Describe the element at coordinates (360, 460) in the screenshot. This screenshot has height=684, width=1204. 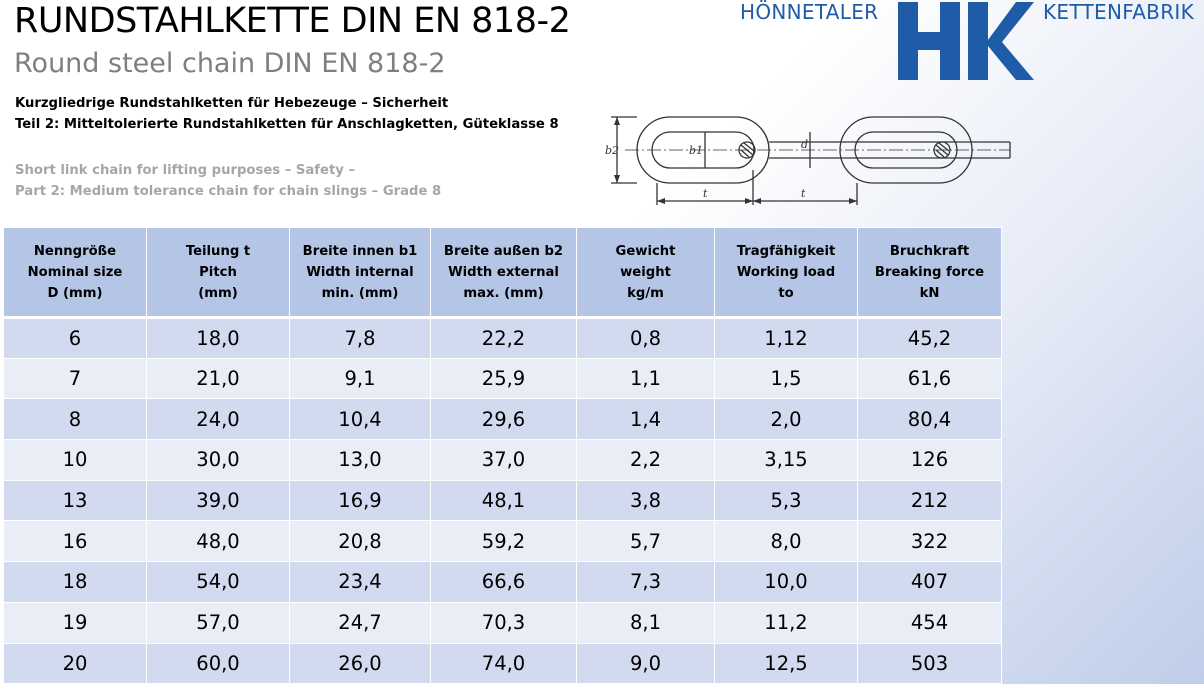
I see `cell-width-internal: 13,0` at that location.